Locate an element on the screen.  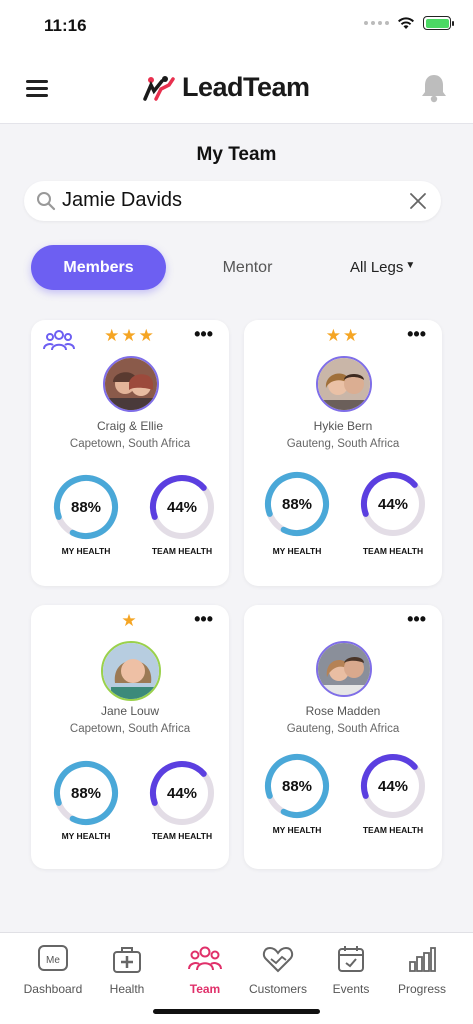
member-name: Hykie Bern is located at coordinates (343, 426).